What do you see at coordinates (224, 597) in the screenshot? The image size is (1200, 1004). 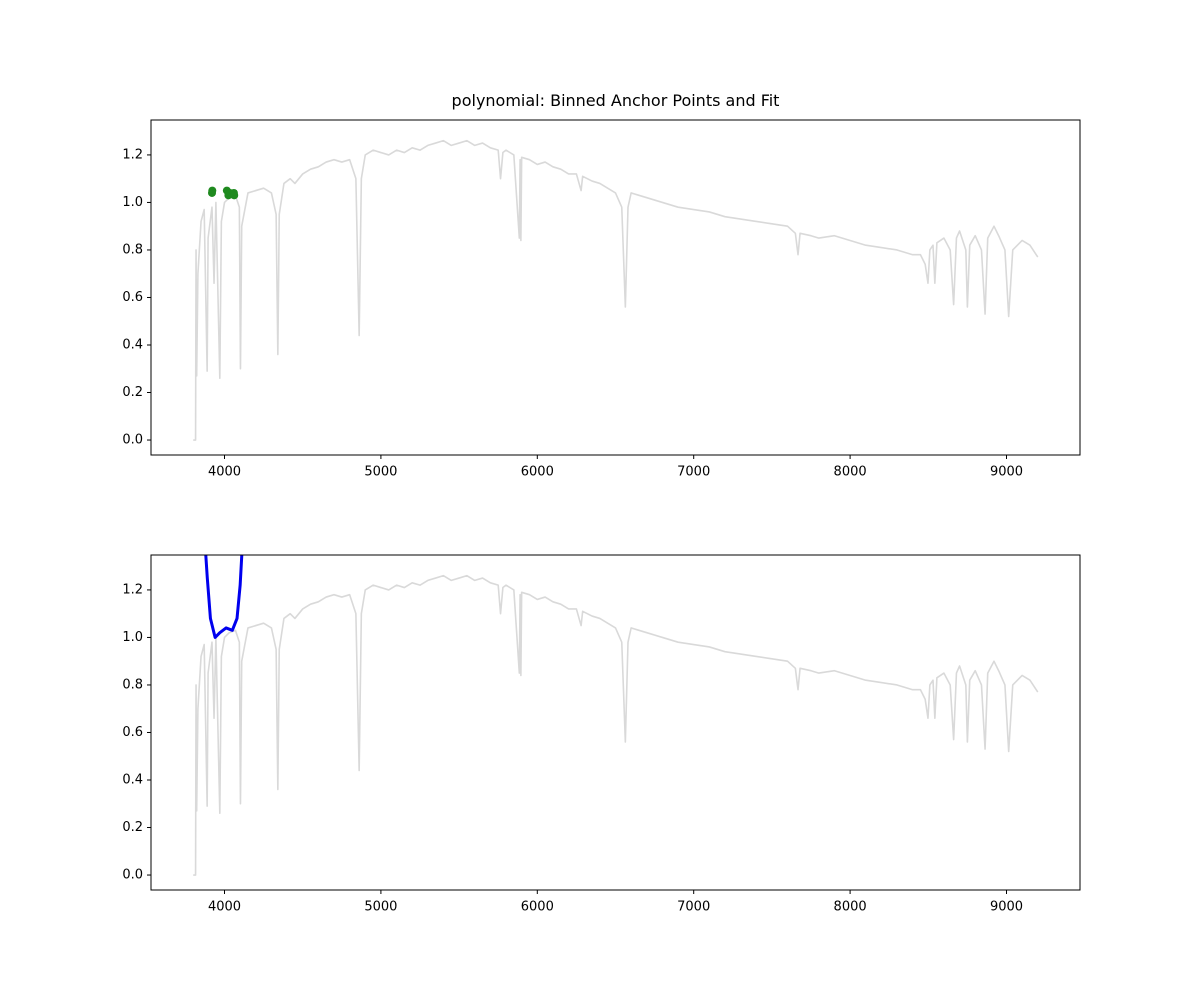 I see `series-line` at bounding box center [224, 597].